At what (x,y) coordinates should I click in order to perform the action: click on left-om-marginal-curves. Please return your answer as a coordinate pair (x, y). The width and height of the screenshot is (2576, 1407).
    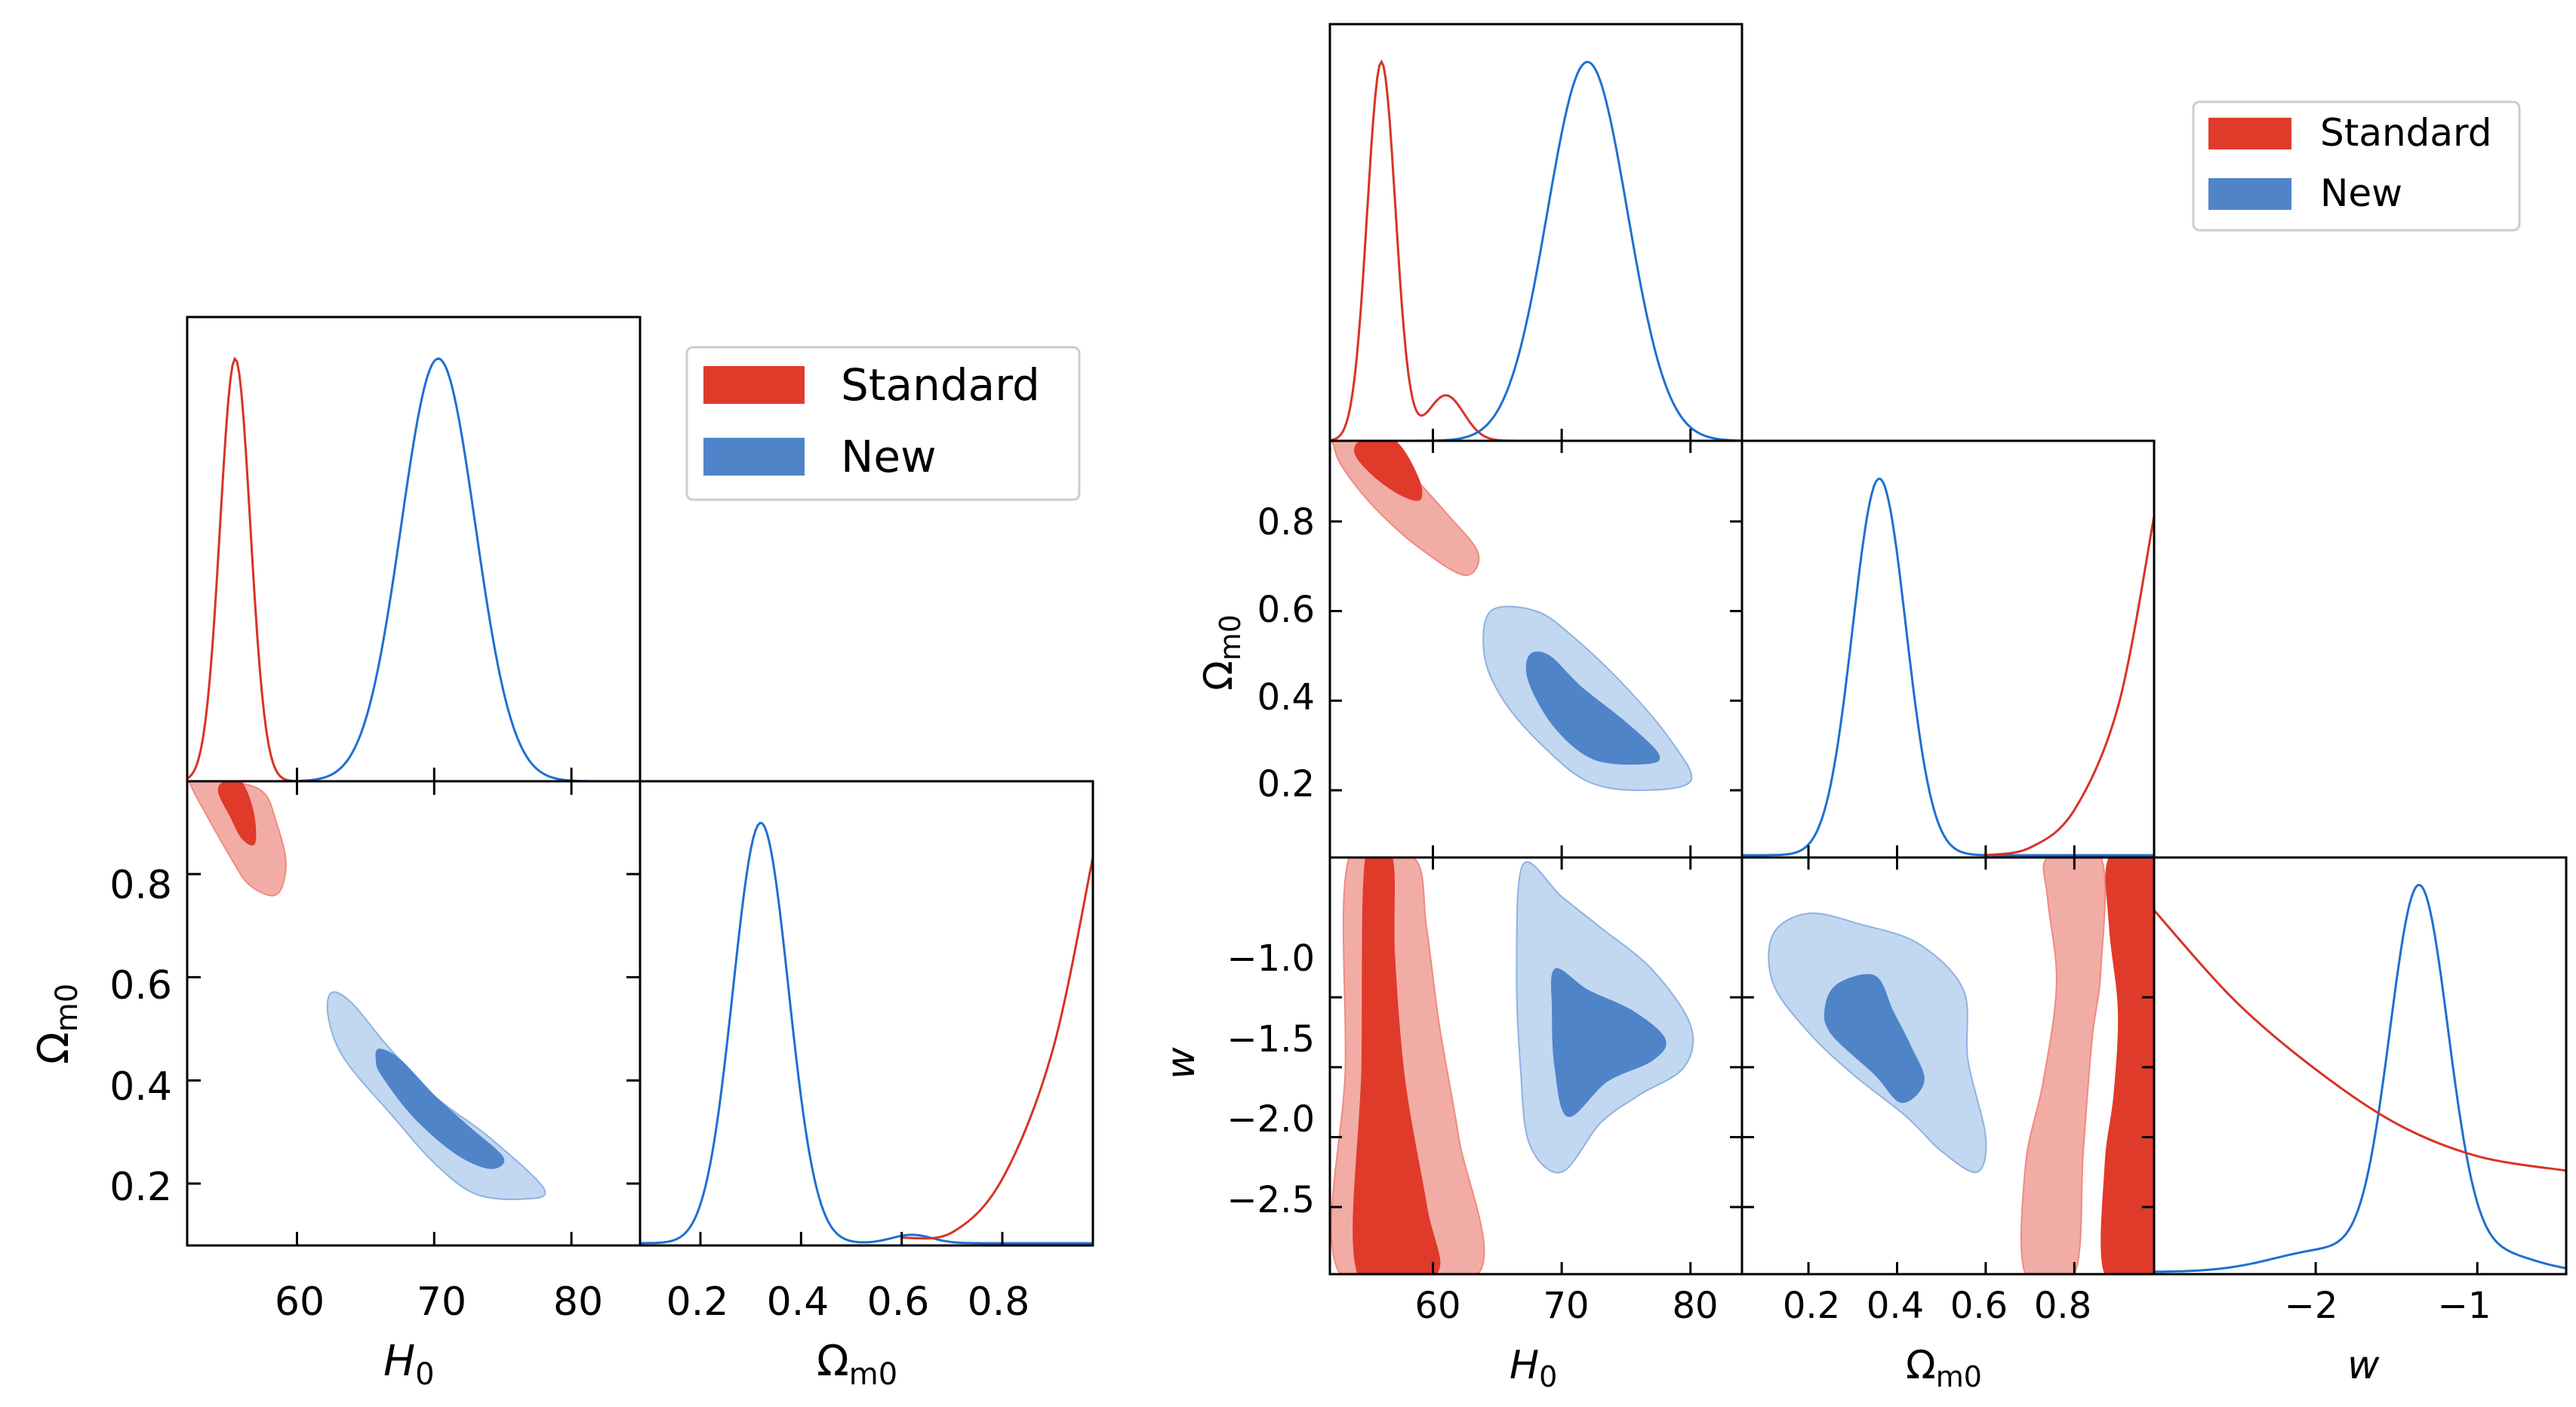
    Looking at the image, I should click on (866, 1033).